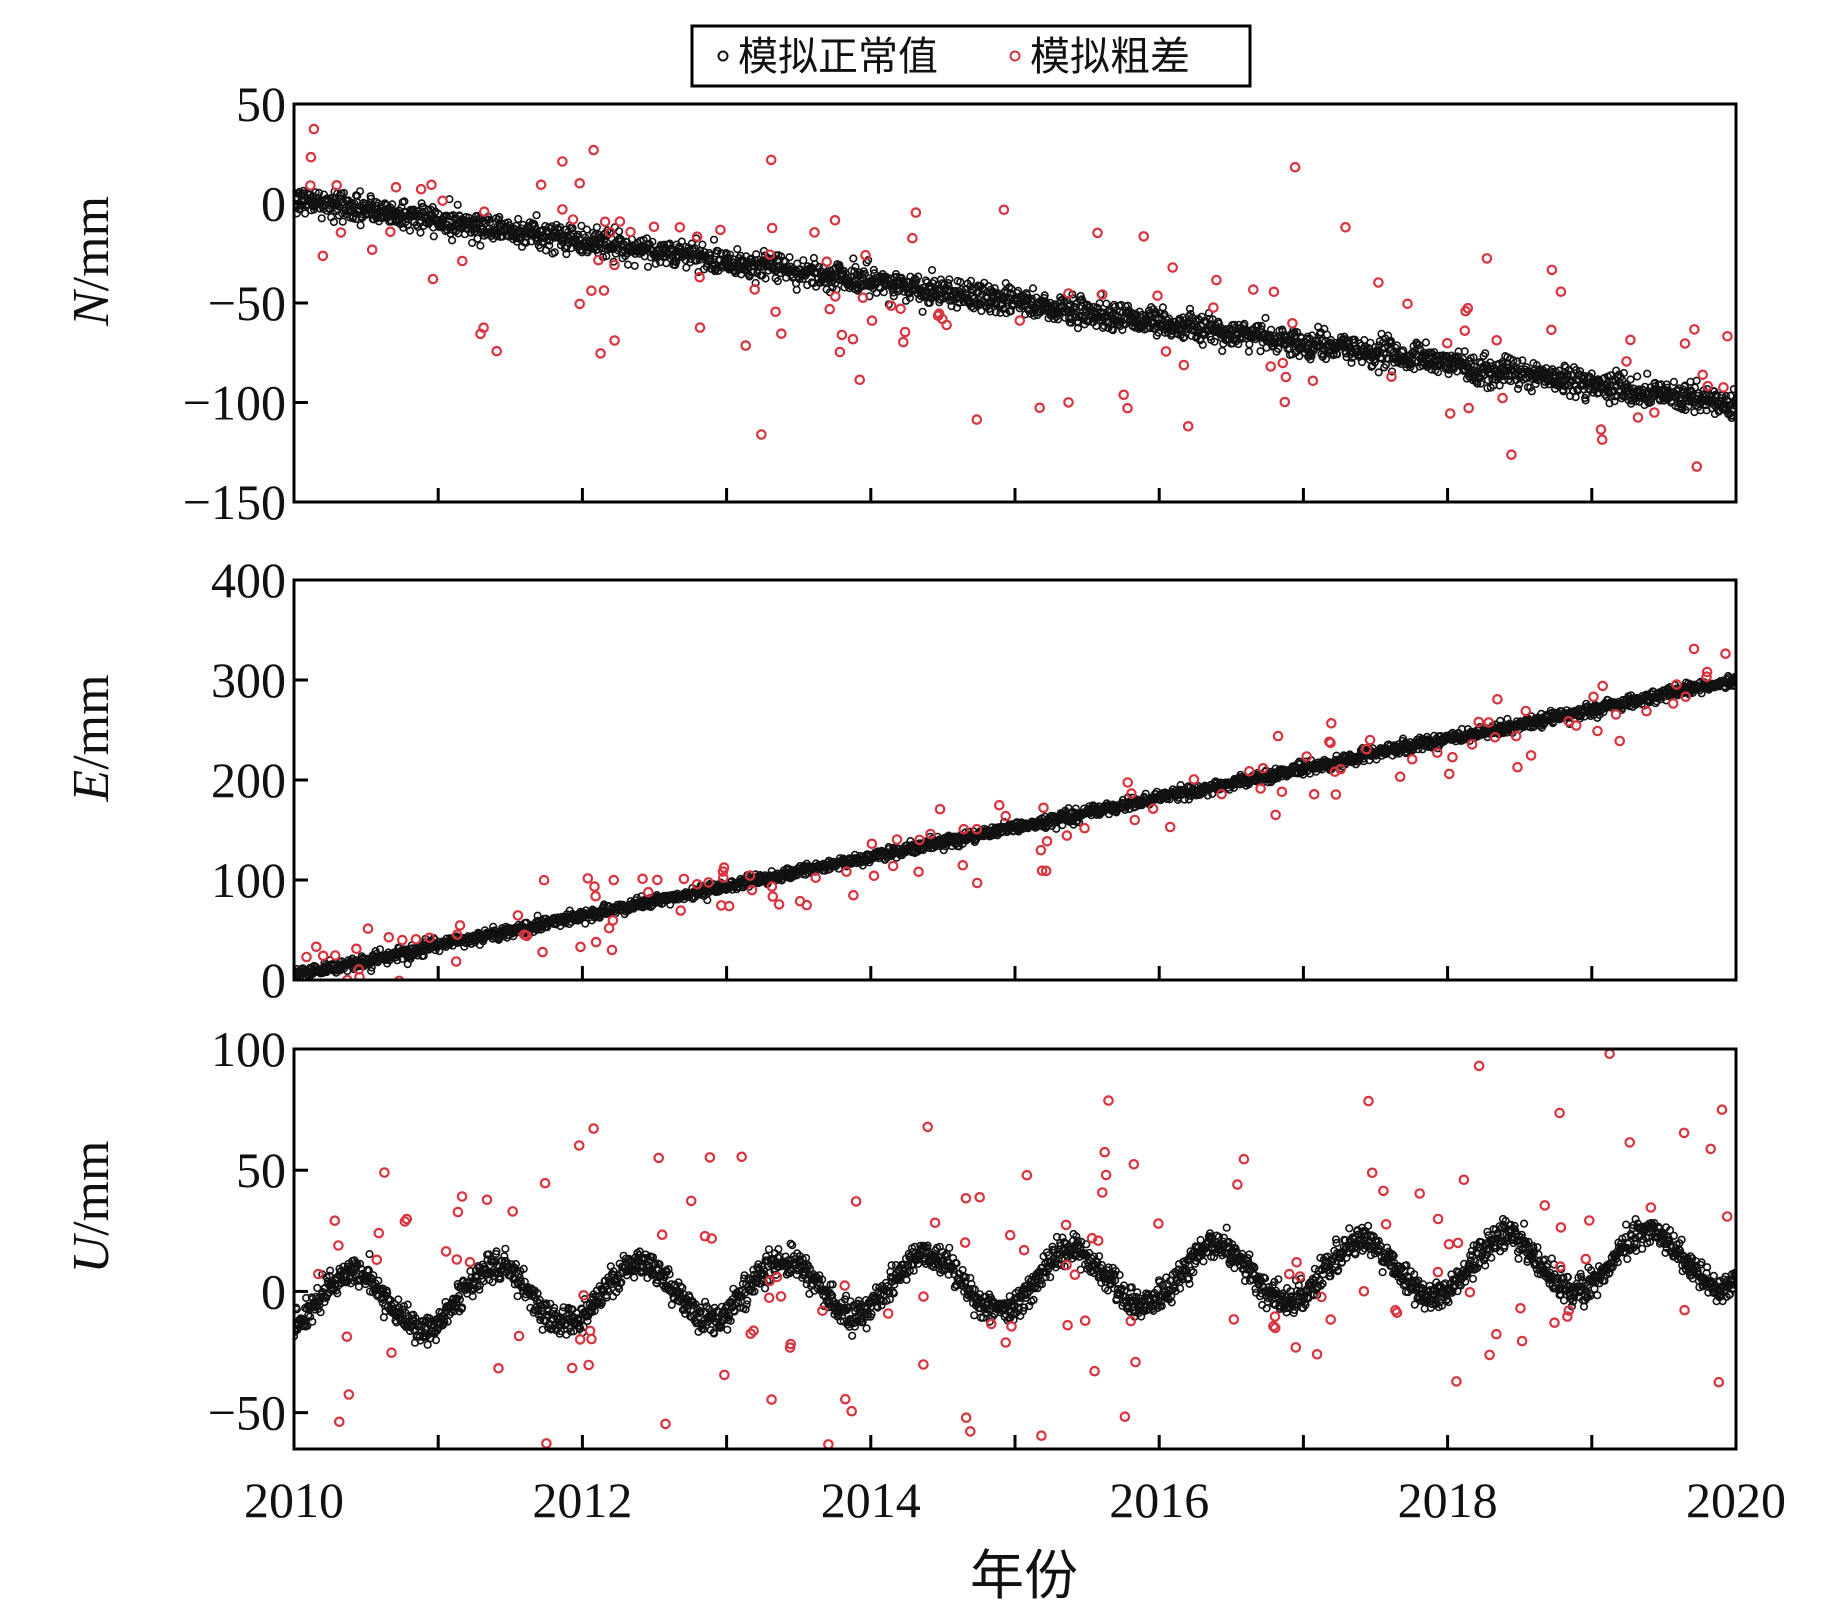  I want to click on y-tick-label: 50, so click(261, 104).